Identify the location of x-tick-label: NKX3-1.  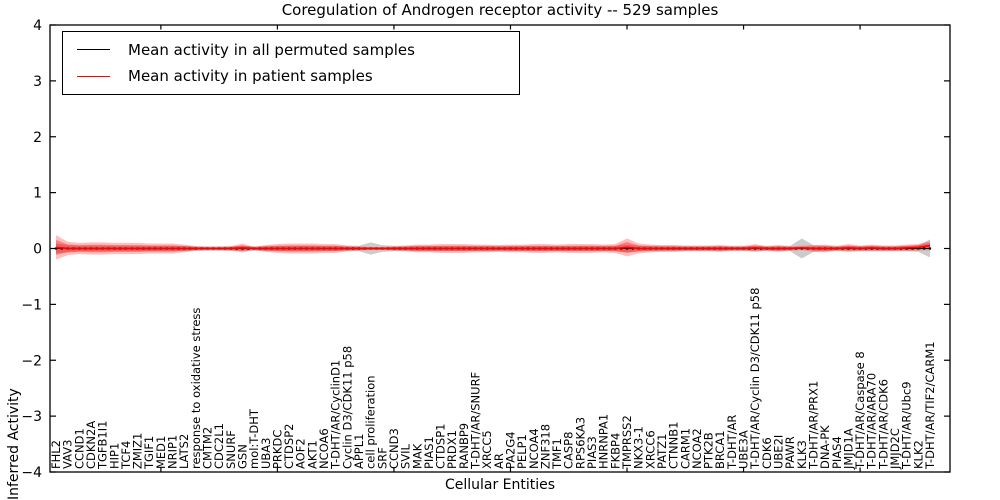
(639, 447).